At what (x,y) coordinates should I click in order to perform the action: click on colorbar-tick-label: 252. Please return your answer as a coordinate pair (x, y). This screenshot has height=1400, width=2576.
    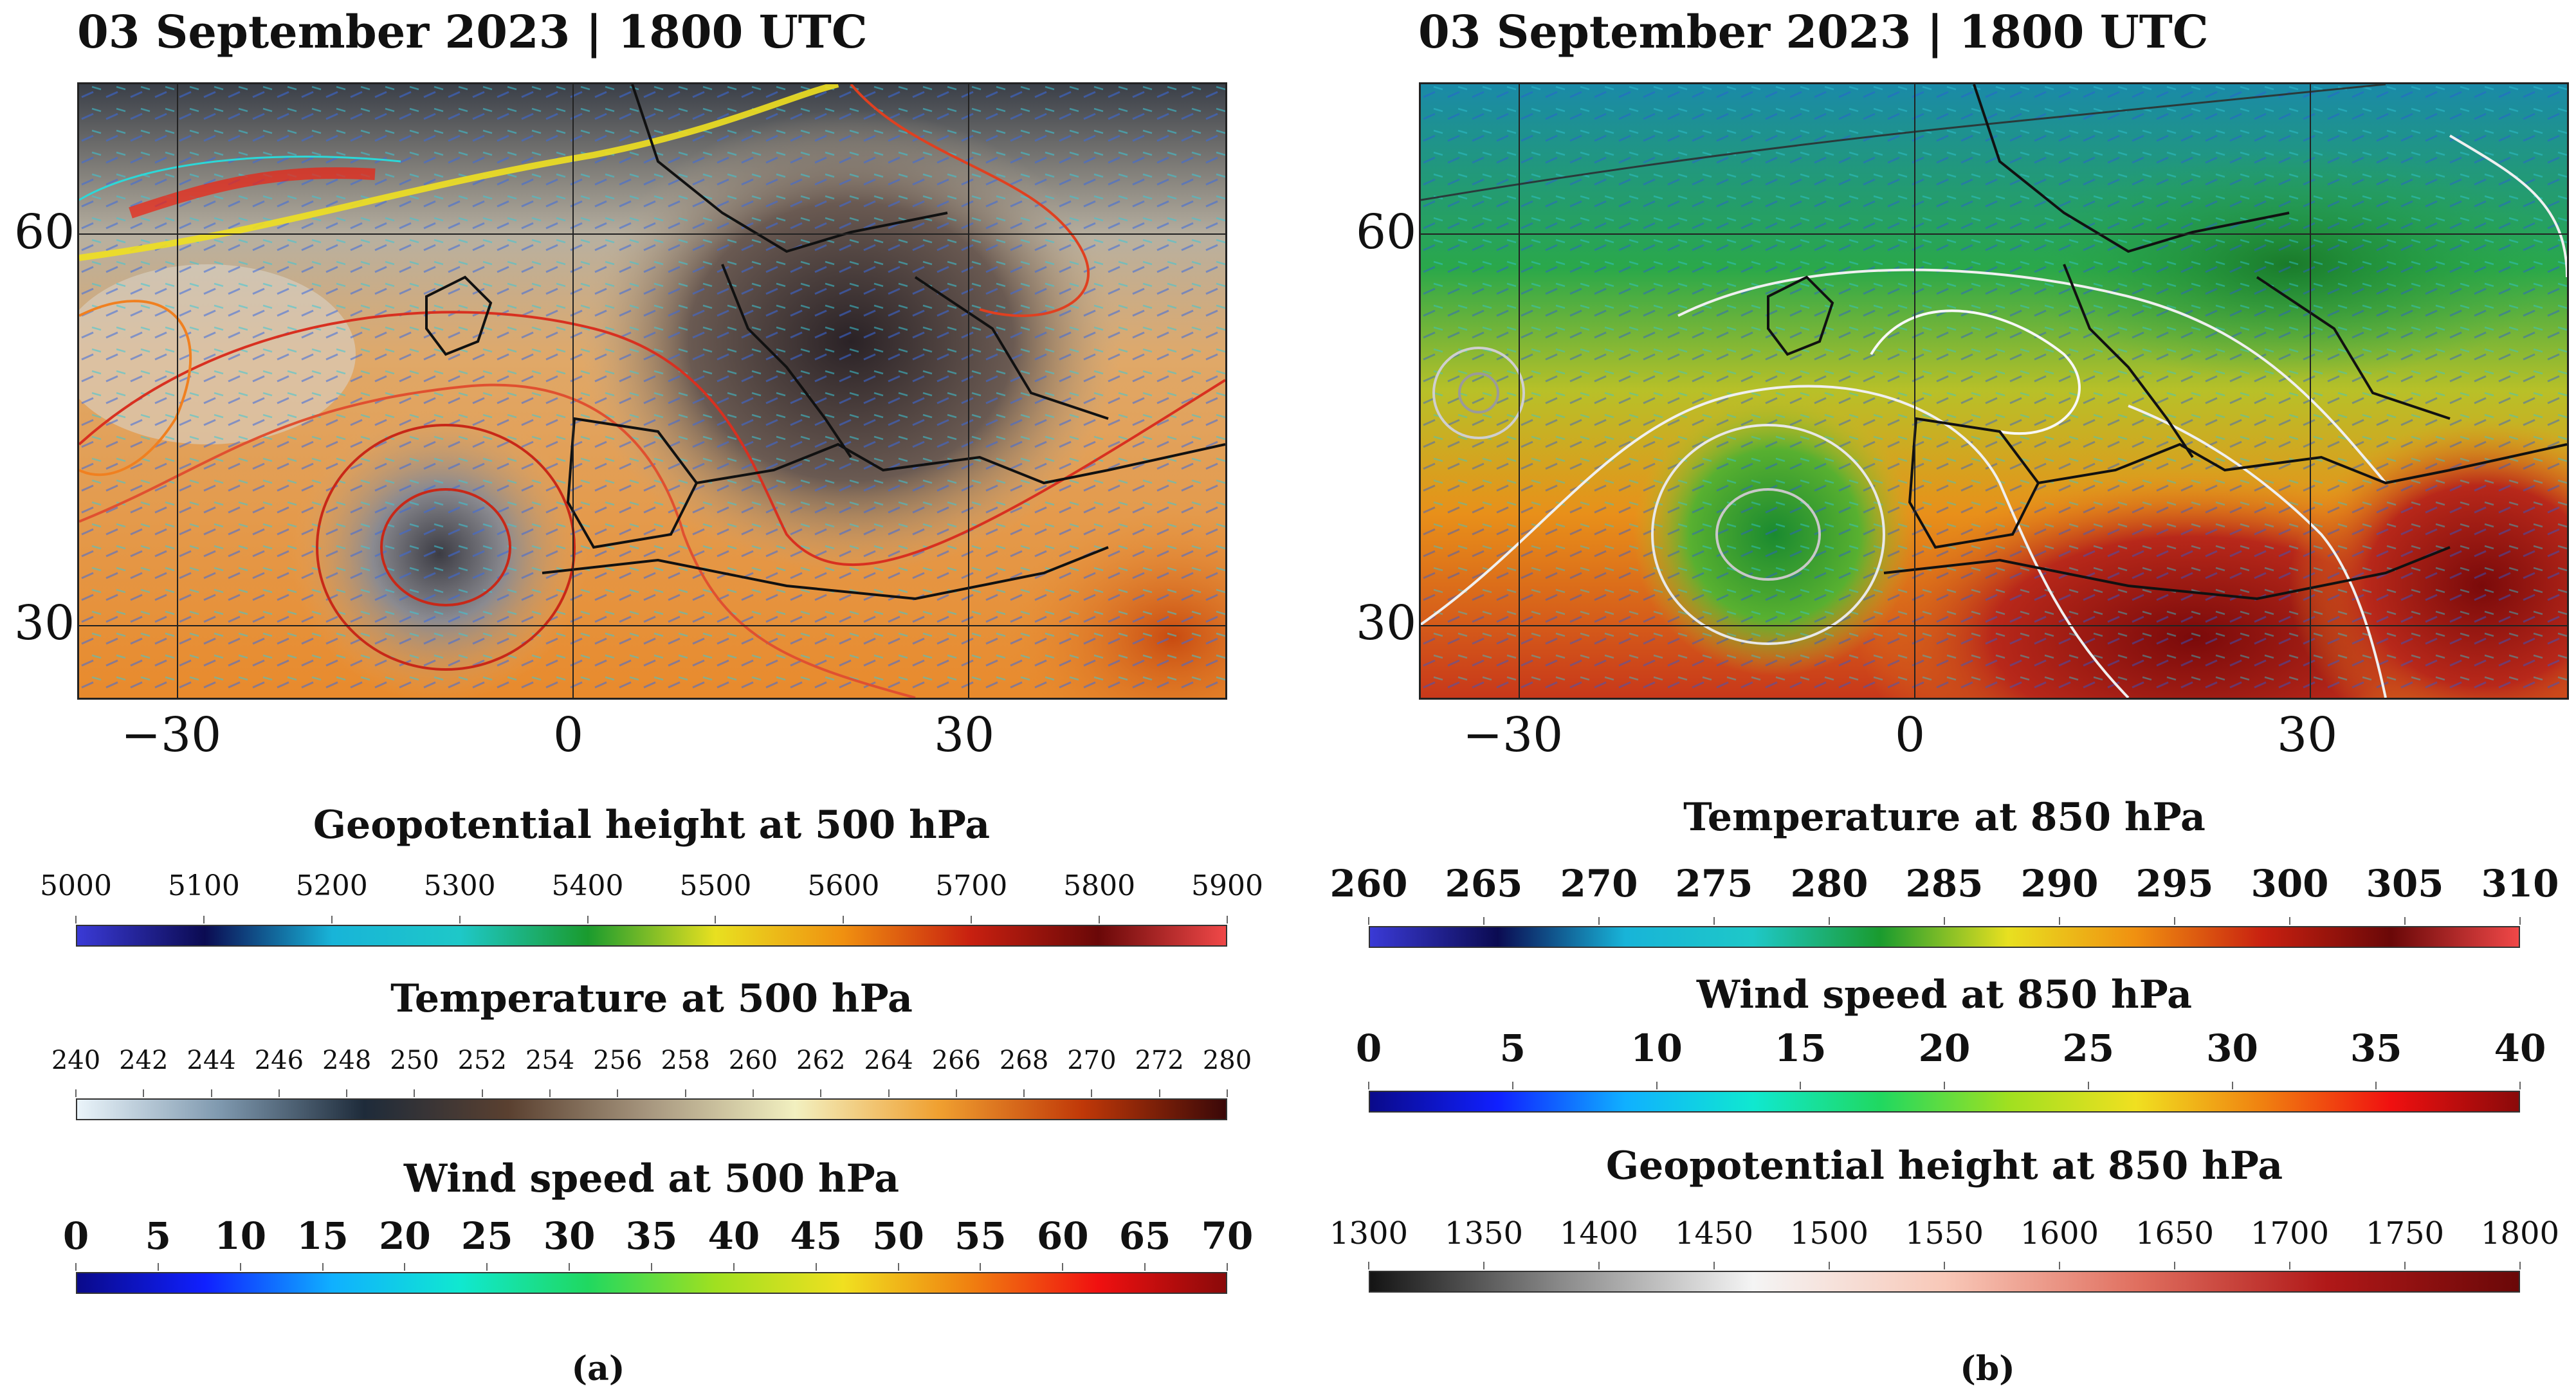
    Looking at the image, I should click on (482, 1060).